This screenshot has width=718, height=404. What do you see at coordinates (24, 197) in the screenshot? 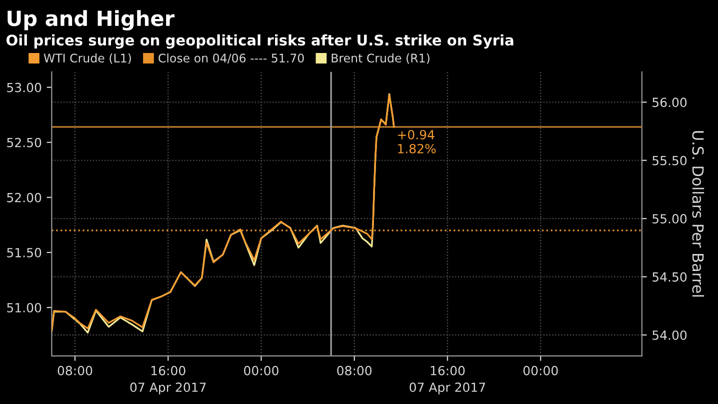
I see `y-tick-label: 52.00` at bounding box center [24, 197].